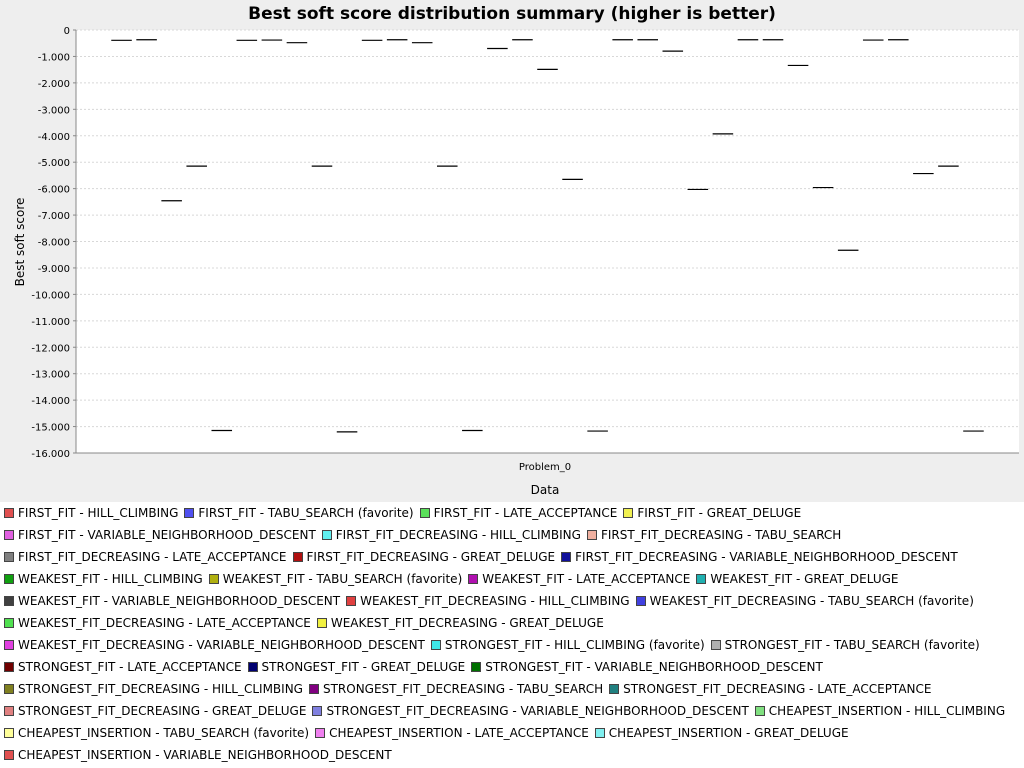  What do you see at coordinates (495, 601) in the screenshot?
I see `legend-label: WEAKEST_FIT_DECREASING - HILL_CLIMBING` at bounding box center [495, 601].